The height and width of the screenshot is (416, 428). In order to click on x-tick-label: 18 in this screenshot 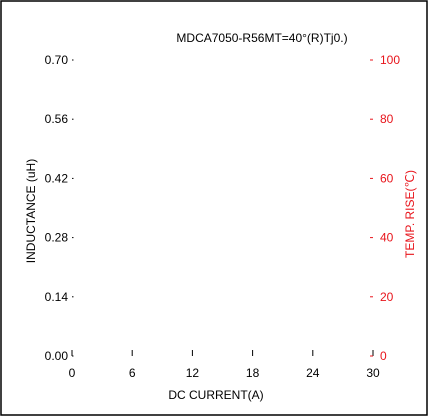, I will do `click(253, 373)`.